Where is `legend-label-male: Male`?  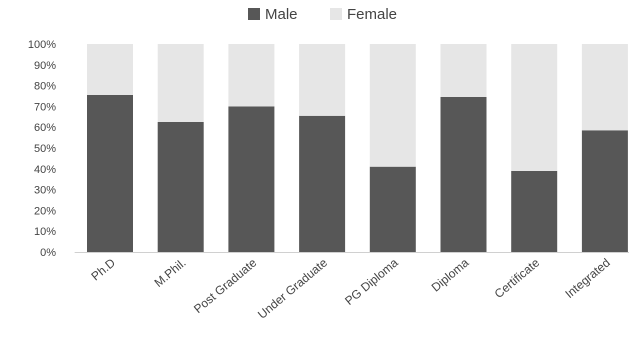 legend-label-male: Male is located at coordinates (281, 14).